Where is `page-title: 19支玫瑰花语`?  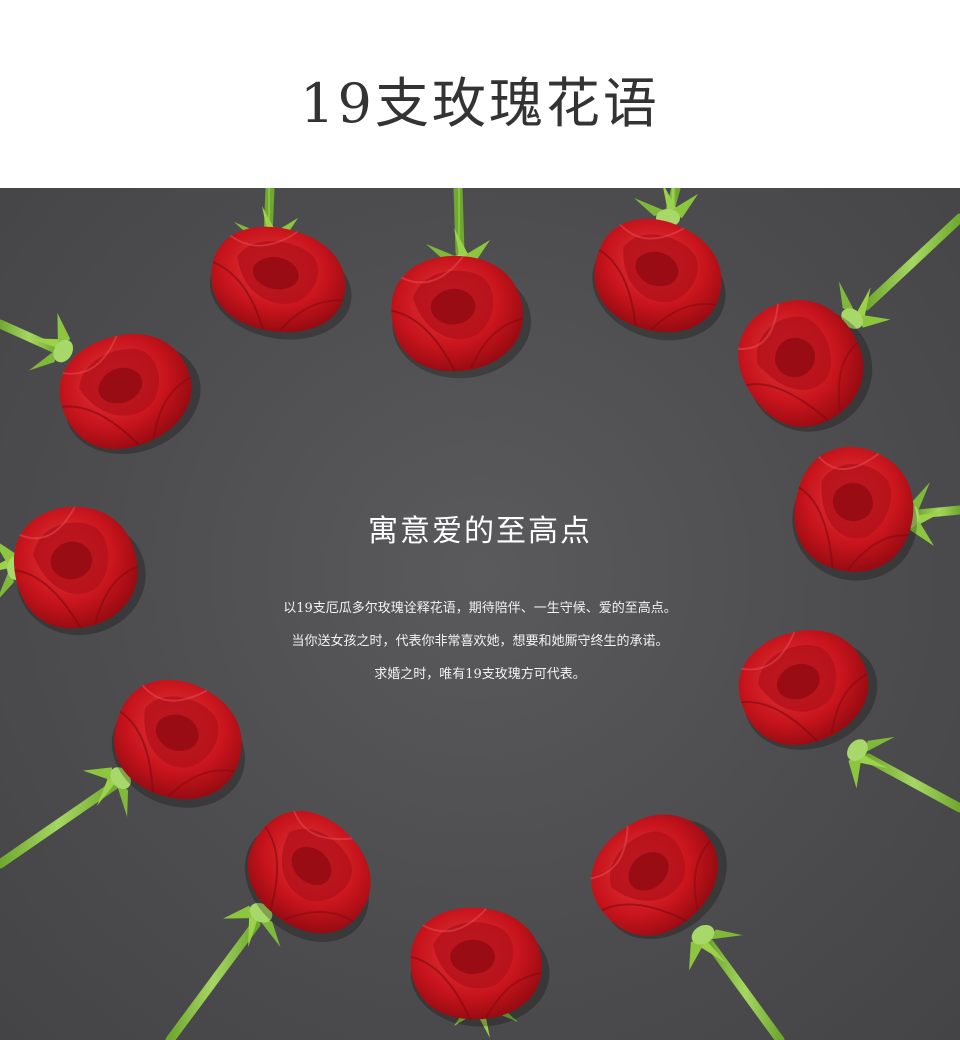 page-title: 19支玫瑰花语 is located at coordinates (480, 103).